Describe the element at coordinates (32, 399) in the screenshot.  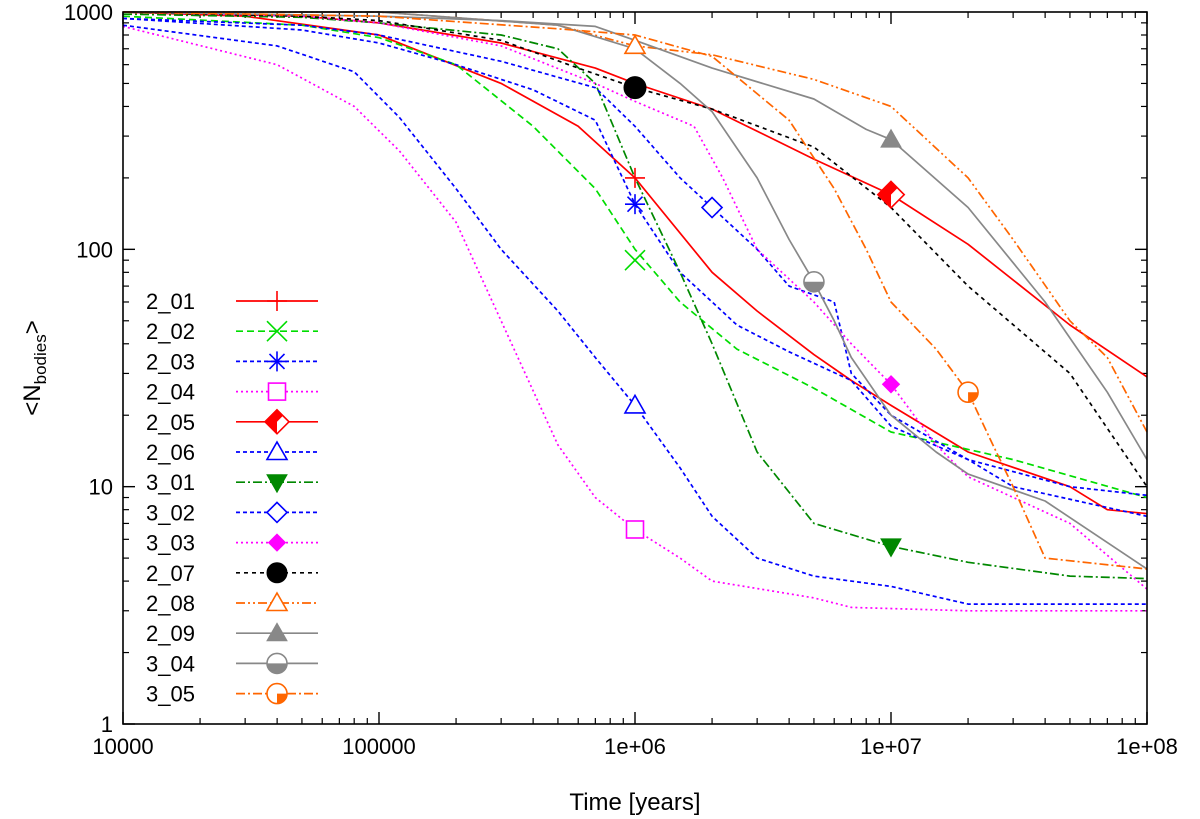
I see `y-axis-title-main: <N` at that location.